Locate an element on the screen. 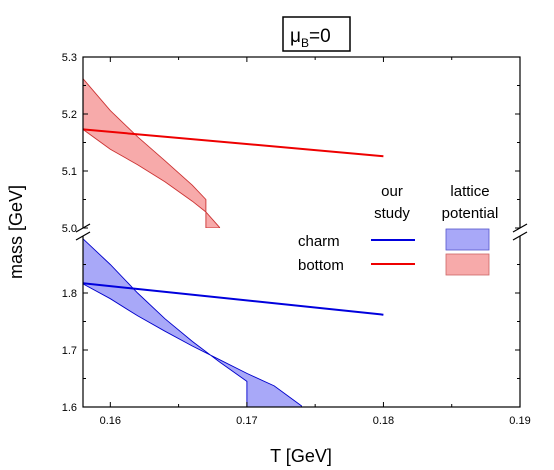 This screenshot has width=554, height=470. y-tick-label: 1.6 is located at coordinates (69, 408).